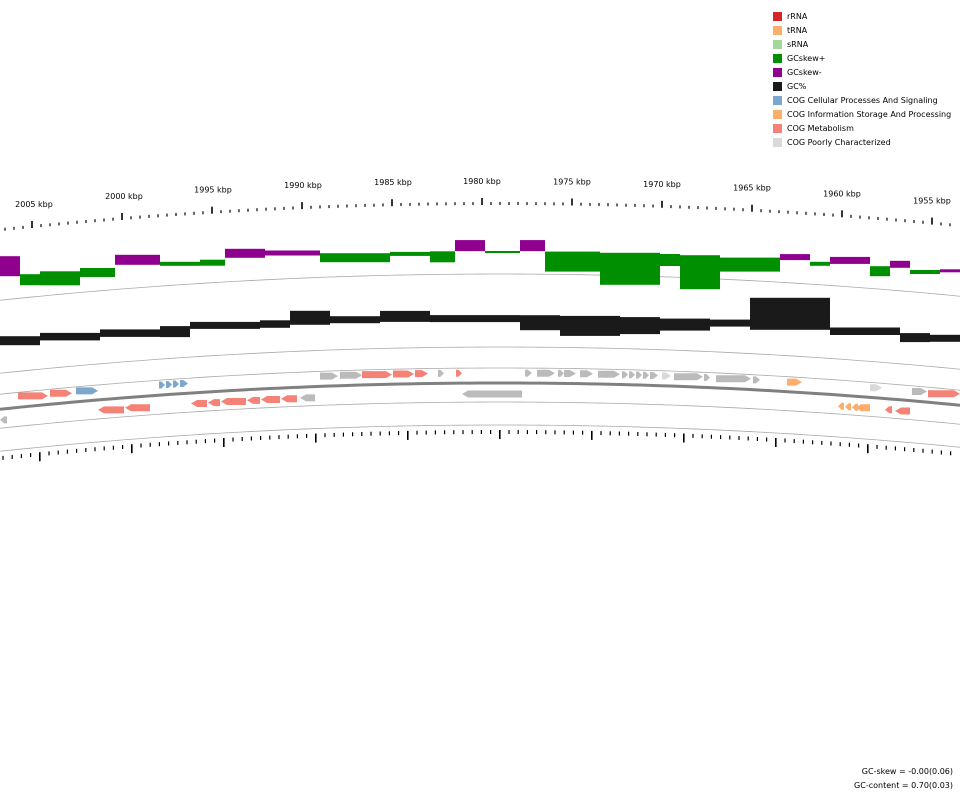  Describe the element at coordinates (752, 188) in the screenshot. I see `ruler-label: 1965 kbp` at that location.